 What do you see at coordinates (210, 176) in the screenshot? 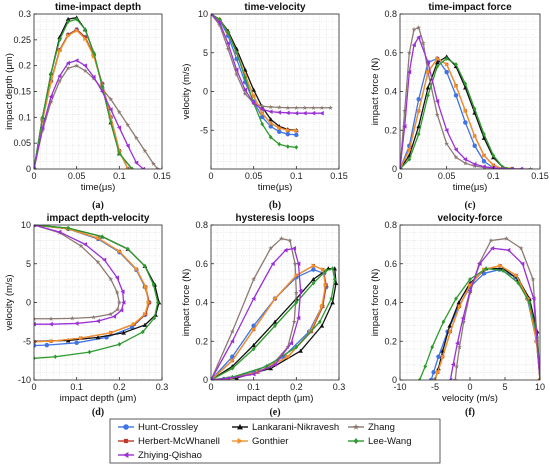
I see `x-tick-label: 0` at bounding box center [210, 176].